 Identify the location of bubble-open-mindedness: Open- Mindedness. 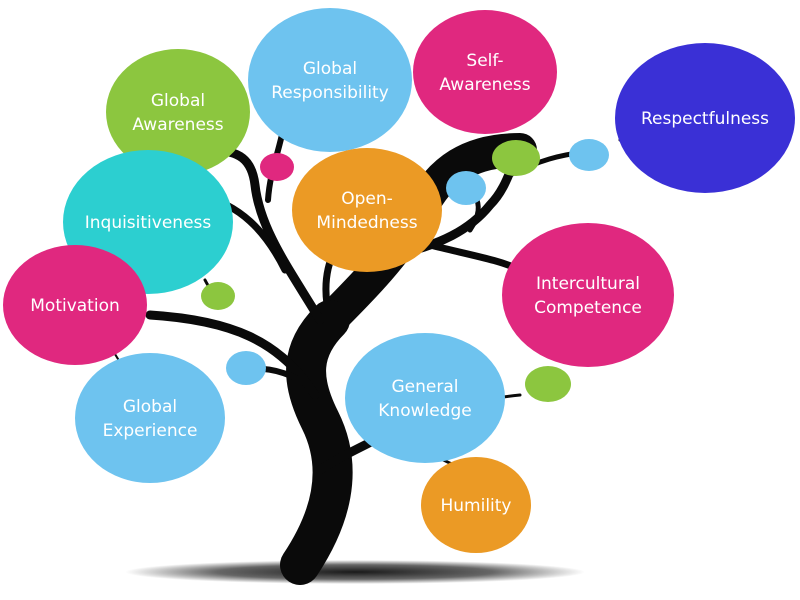
(367, 210).